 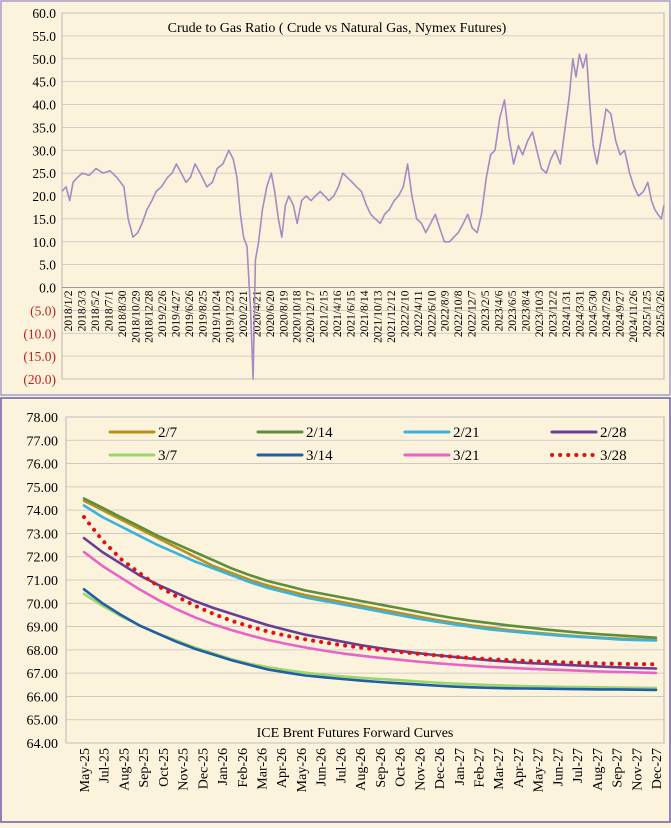 What do you see at coordinates (486, 310) in the screenshot?
I see `top-x-tick-label: 2023/2/5` at bounding box center [486, 310].